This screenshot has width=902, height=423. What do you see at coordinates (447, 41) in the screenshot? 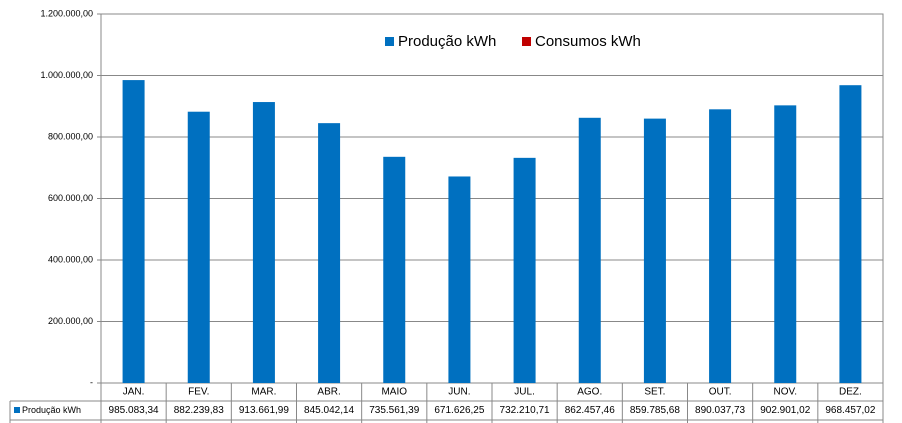
I see `legend-label: Produção kWh` at bounding box center [447, 41].